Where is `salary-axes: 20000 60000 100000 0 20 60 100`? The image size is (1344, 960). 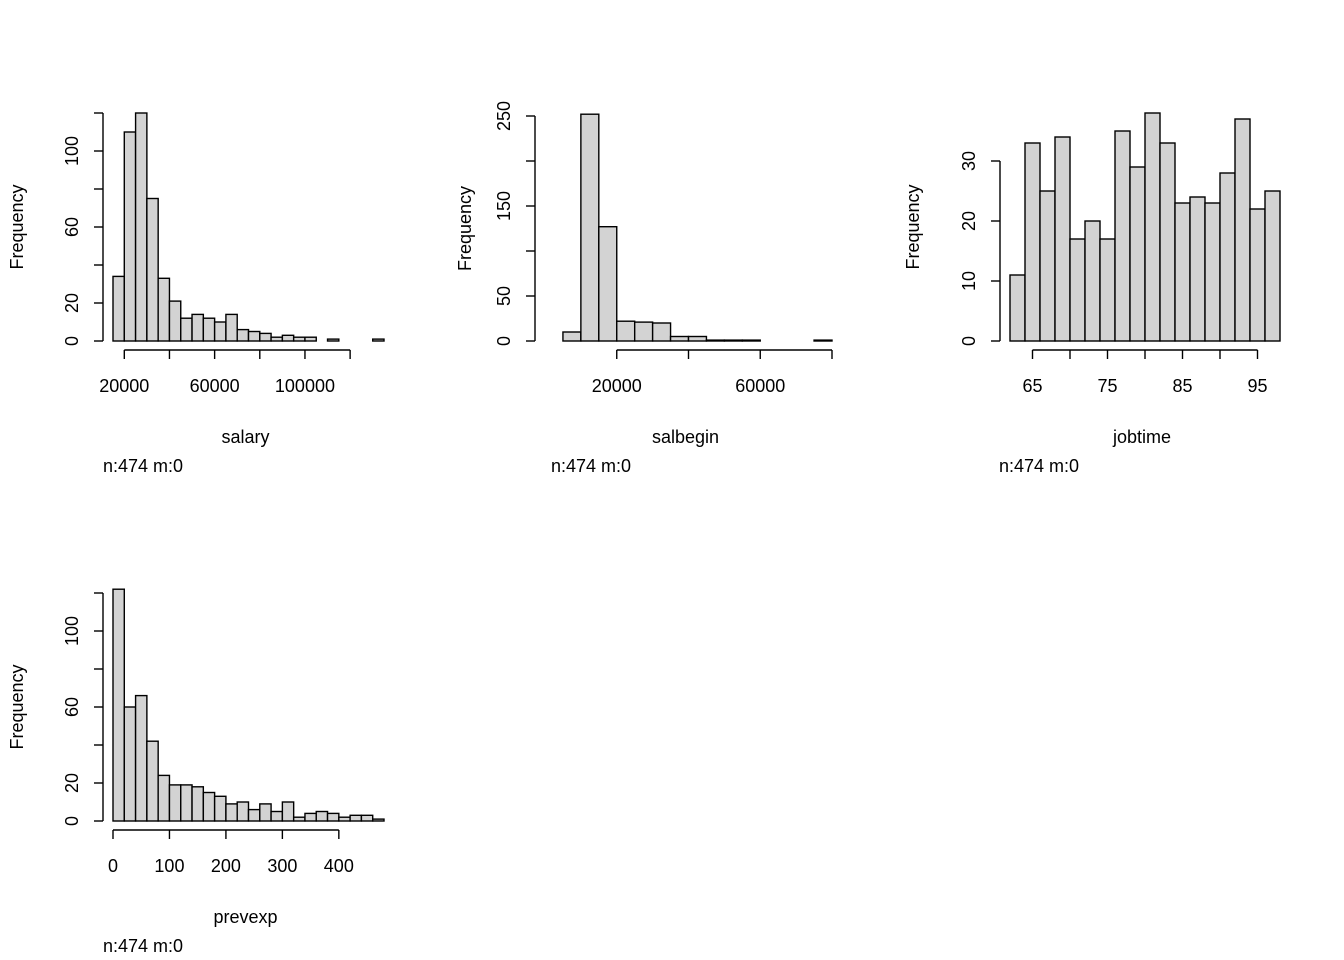 salary-axes: 20000 60000 100000 0 20 60 100 is located at coordinates (206, 254).